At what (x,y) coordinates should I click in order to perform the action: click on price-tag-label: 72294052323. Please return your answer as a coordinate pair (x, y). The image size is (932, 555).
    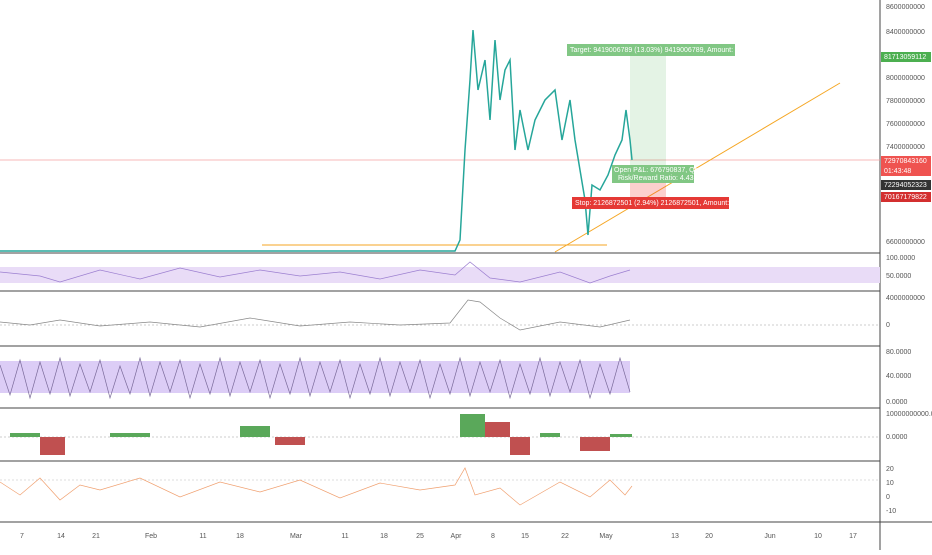
    Looking at the image, I should click on (905, 185).